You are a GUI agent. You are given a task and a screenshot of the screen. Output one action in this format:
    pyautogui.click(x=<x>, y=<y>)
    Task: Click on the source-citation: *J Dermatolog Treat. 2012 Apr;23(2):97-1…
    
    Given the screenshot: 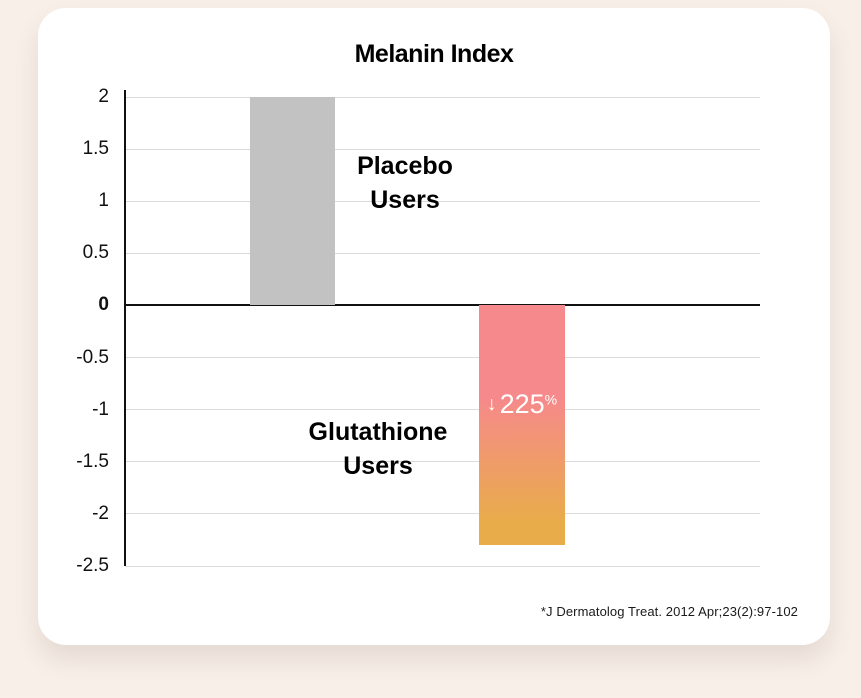 What is the action you would take?
    pyautogui.click(x=669, y=611)
    